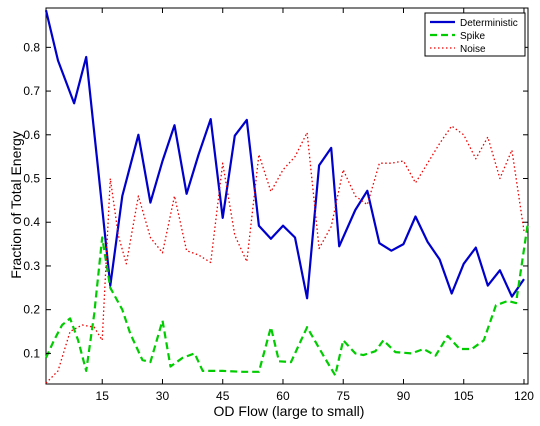 The width and height of the screenshot is (540, 426). Describe the element at coordinates (464, 396) in the screenshot. I see `x-tick-label: 105` at that location.